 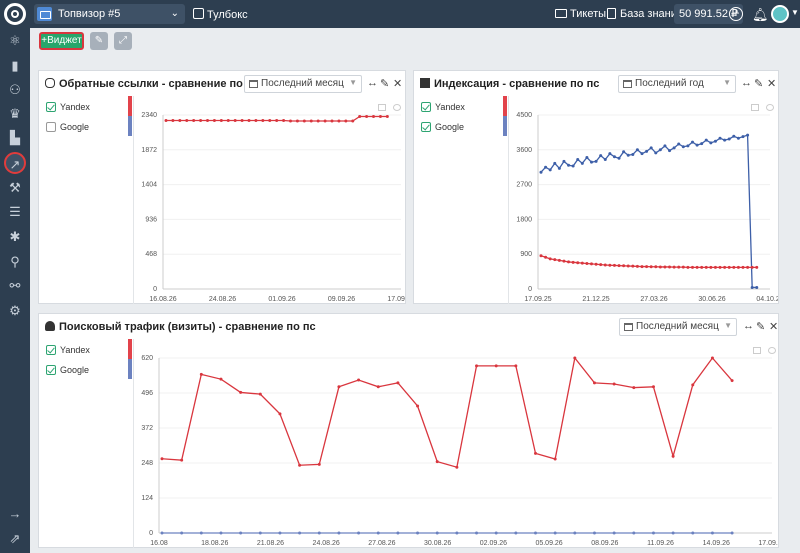 I want to click on settings-icon: ⚙, so click(x=15, y=310).